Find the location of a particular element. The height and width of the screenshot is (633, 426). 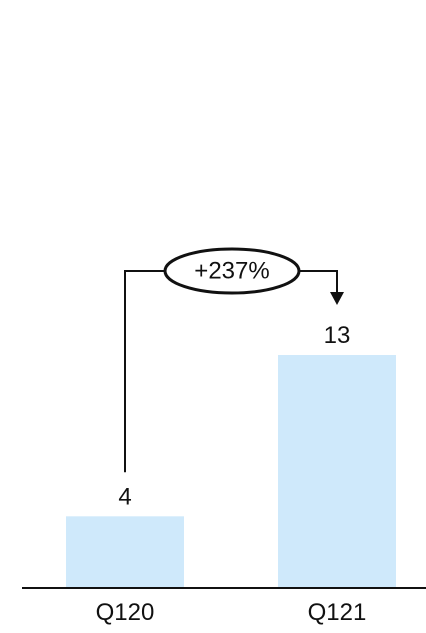

bar-q120 is located at coordinates (125, 552).